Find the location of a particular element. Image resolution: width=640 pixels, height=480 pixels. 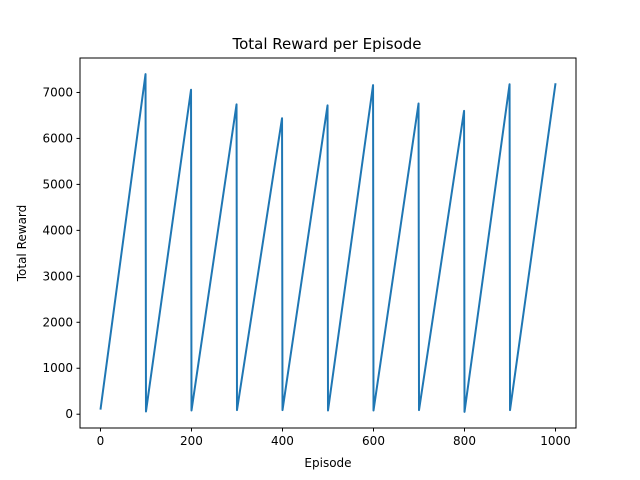

y-tick-label: 2000 is located at coordinates (57, 322).